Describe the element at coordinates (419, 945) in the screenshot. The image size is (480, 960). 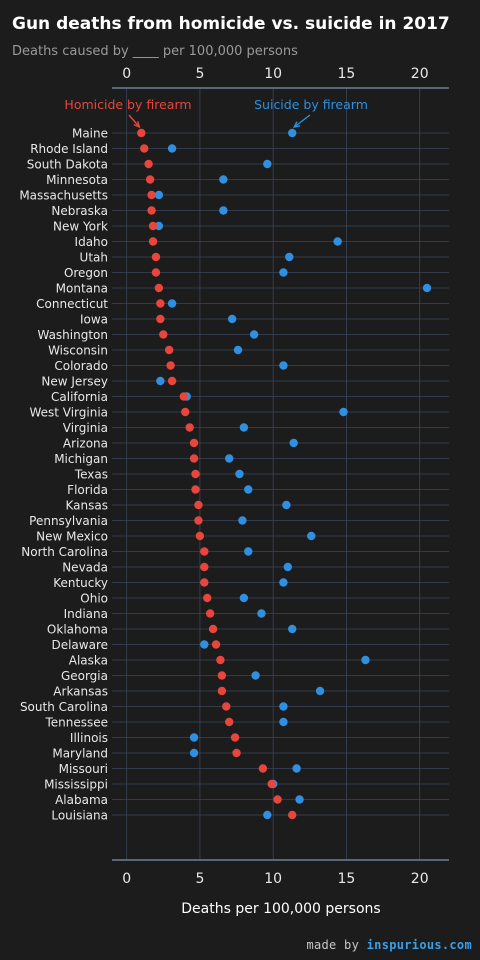
I see `credit-brand-link: inspurious.com` at that location.